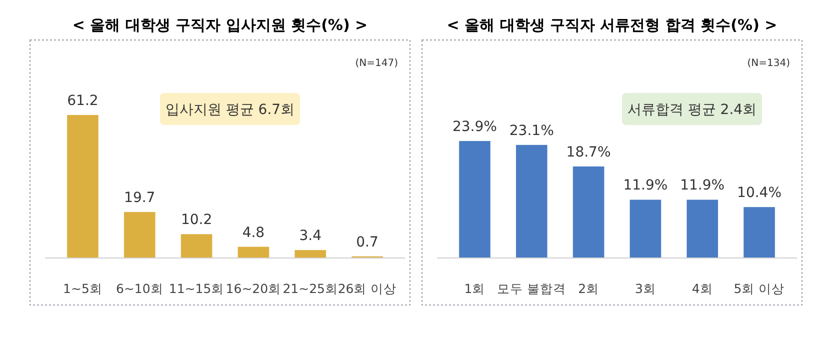 Image resolution: width=829 pixels, height=337 pixels. What do you see at coordinates (531, 288) in the screenshot?
I see `x-tick-label: 모두 불합격` at bounding box center [531, 288].